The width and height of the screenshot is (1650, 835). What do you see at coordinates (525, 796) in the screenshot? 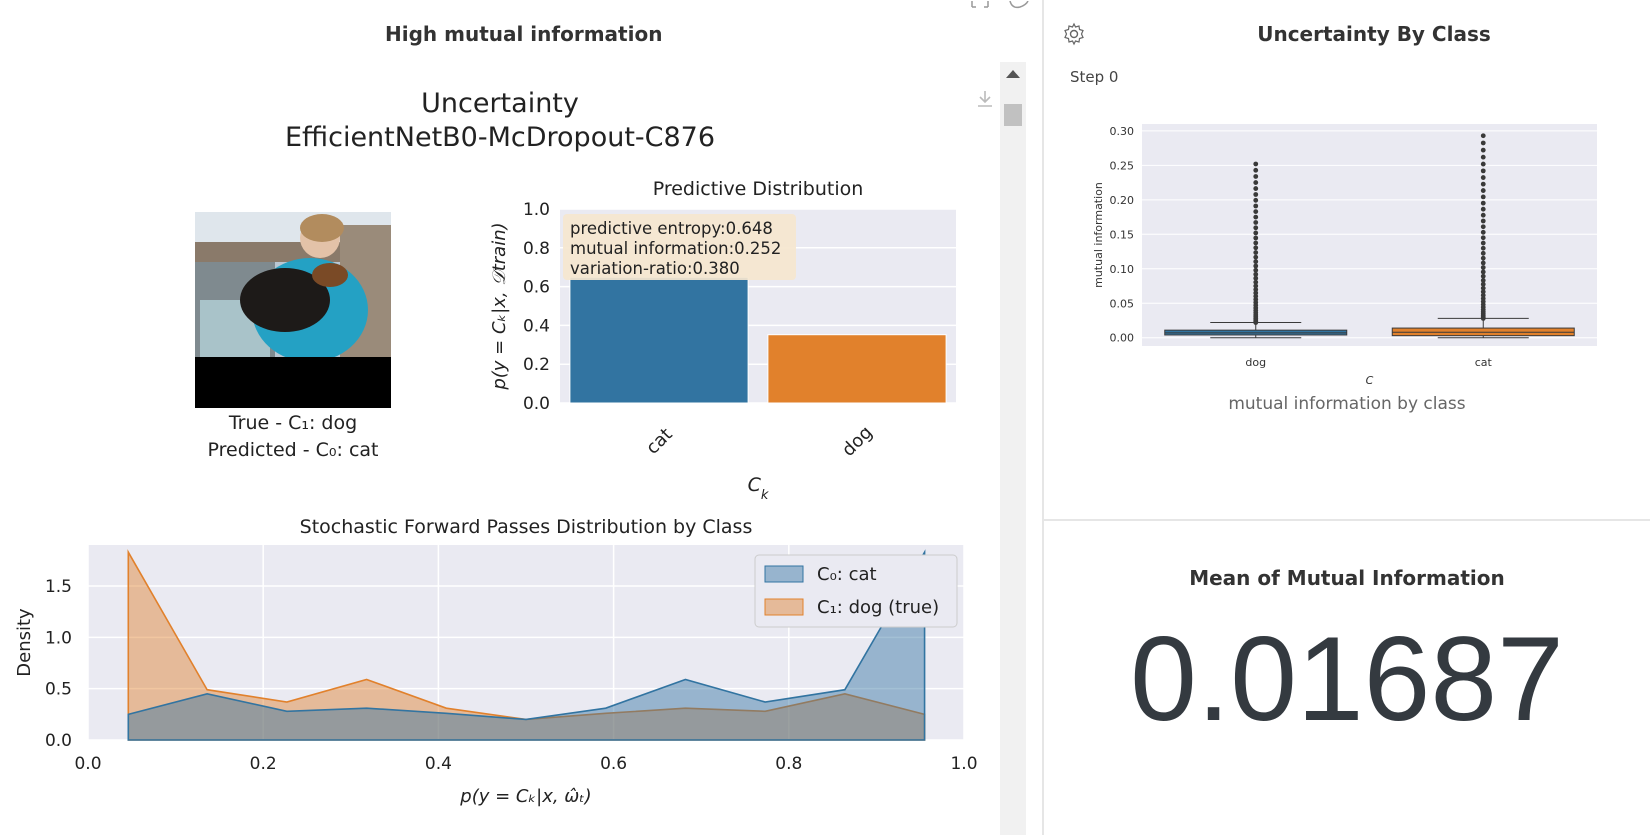
I see `x-axis-label: p(y = Cₖ|x, ω̂ₜ)` at bounding box center [525, 796].